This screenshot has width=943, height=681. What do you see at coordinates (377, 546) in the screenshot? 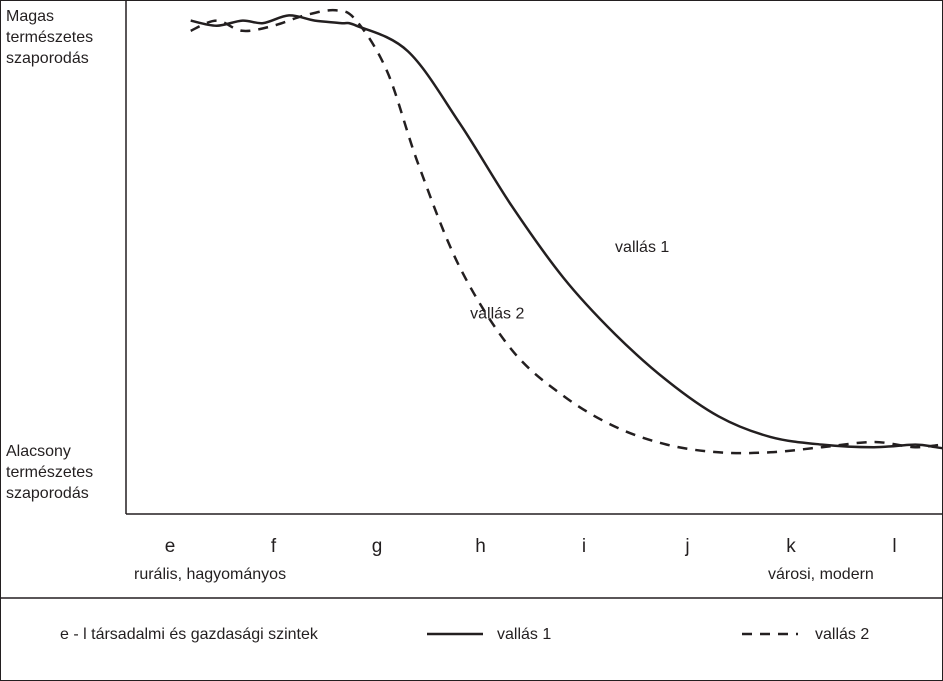
I see `x-tick-g: g` at bounding box center [377, 546].